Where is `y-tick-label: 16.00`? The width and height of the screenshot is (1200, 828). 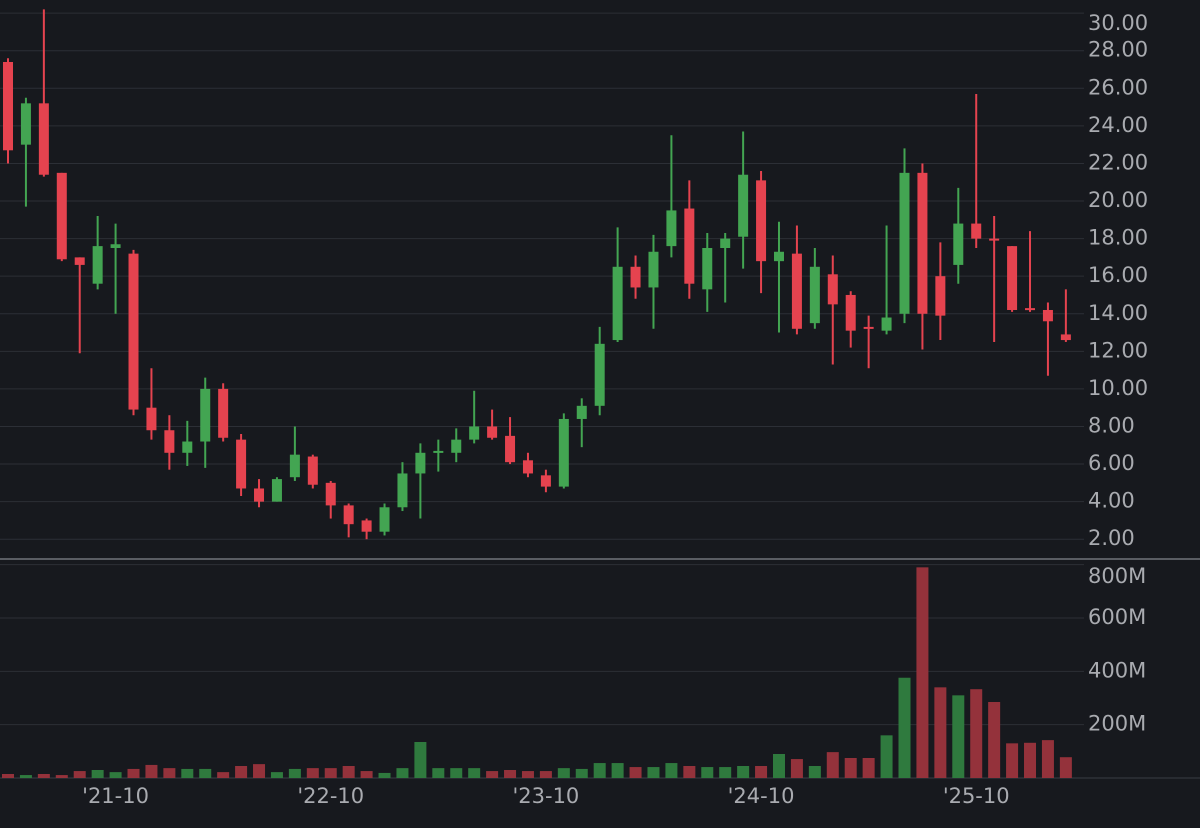 y-tick-label: 16.00 is located at coordinates (1118, 275).